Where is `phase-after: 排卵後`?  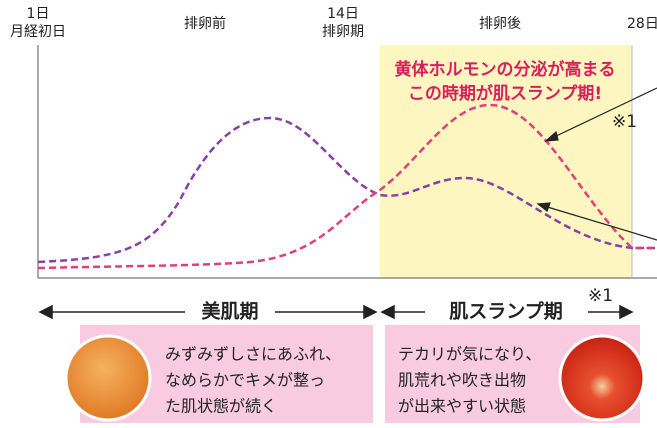 phase-after: 排卵後 is located at coordinates (500, 24).